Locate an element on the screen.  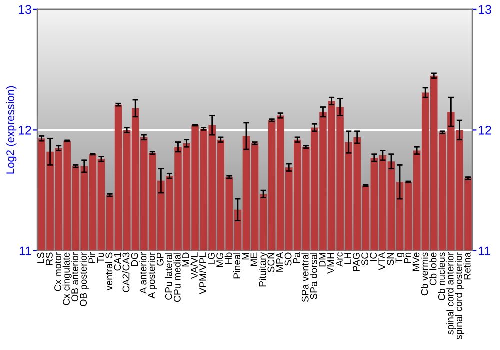
x-tick-label: CPu lateral is located at coordinates (168, 276).